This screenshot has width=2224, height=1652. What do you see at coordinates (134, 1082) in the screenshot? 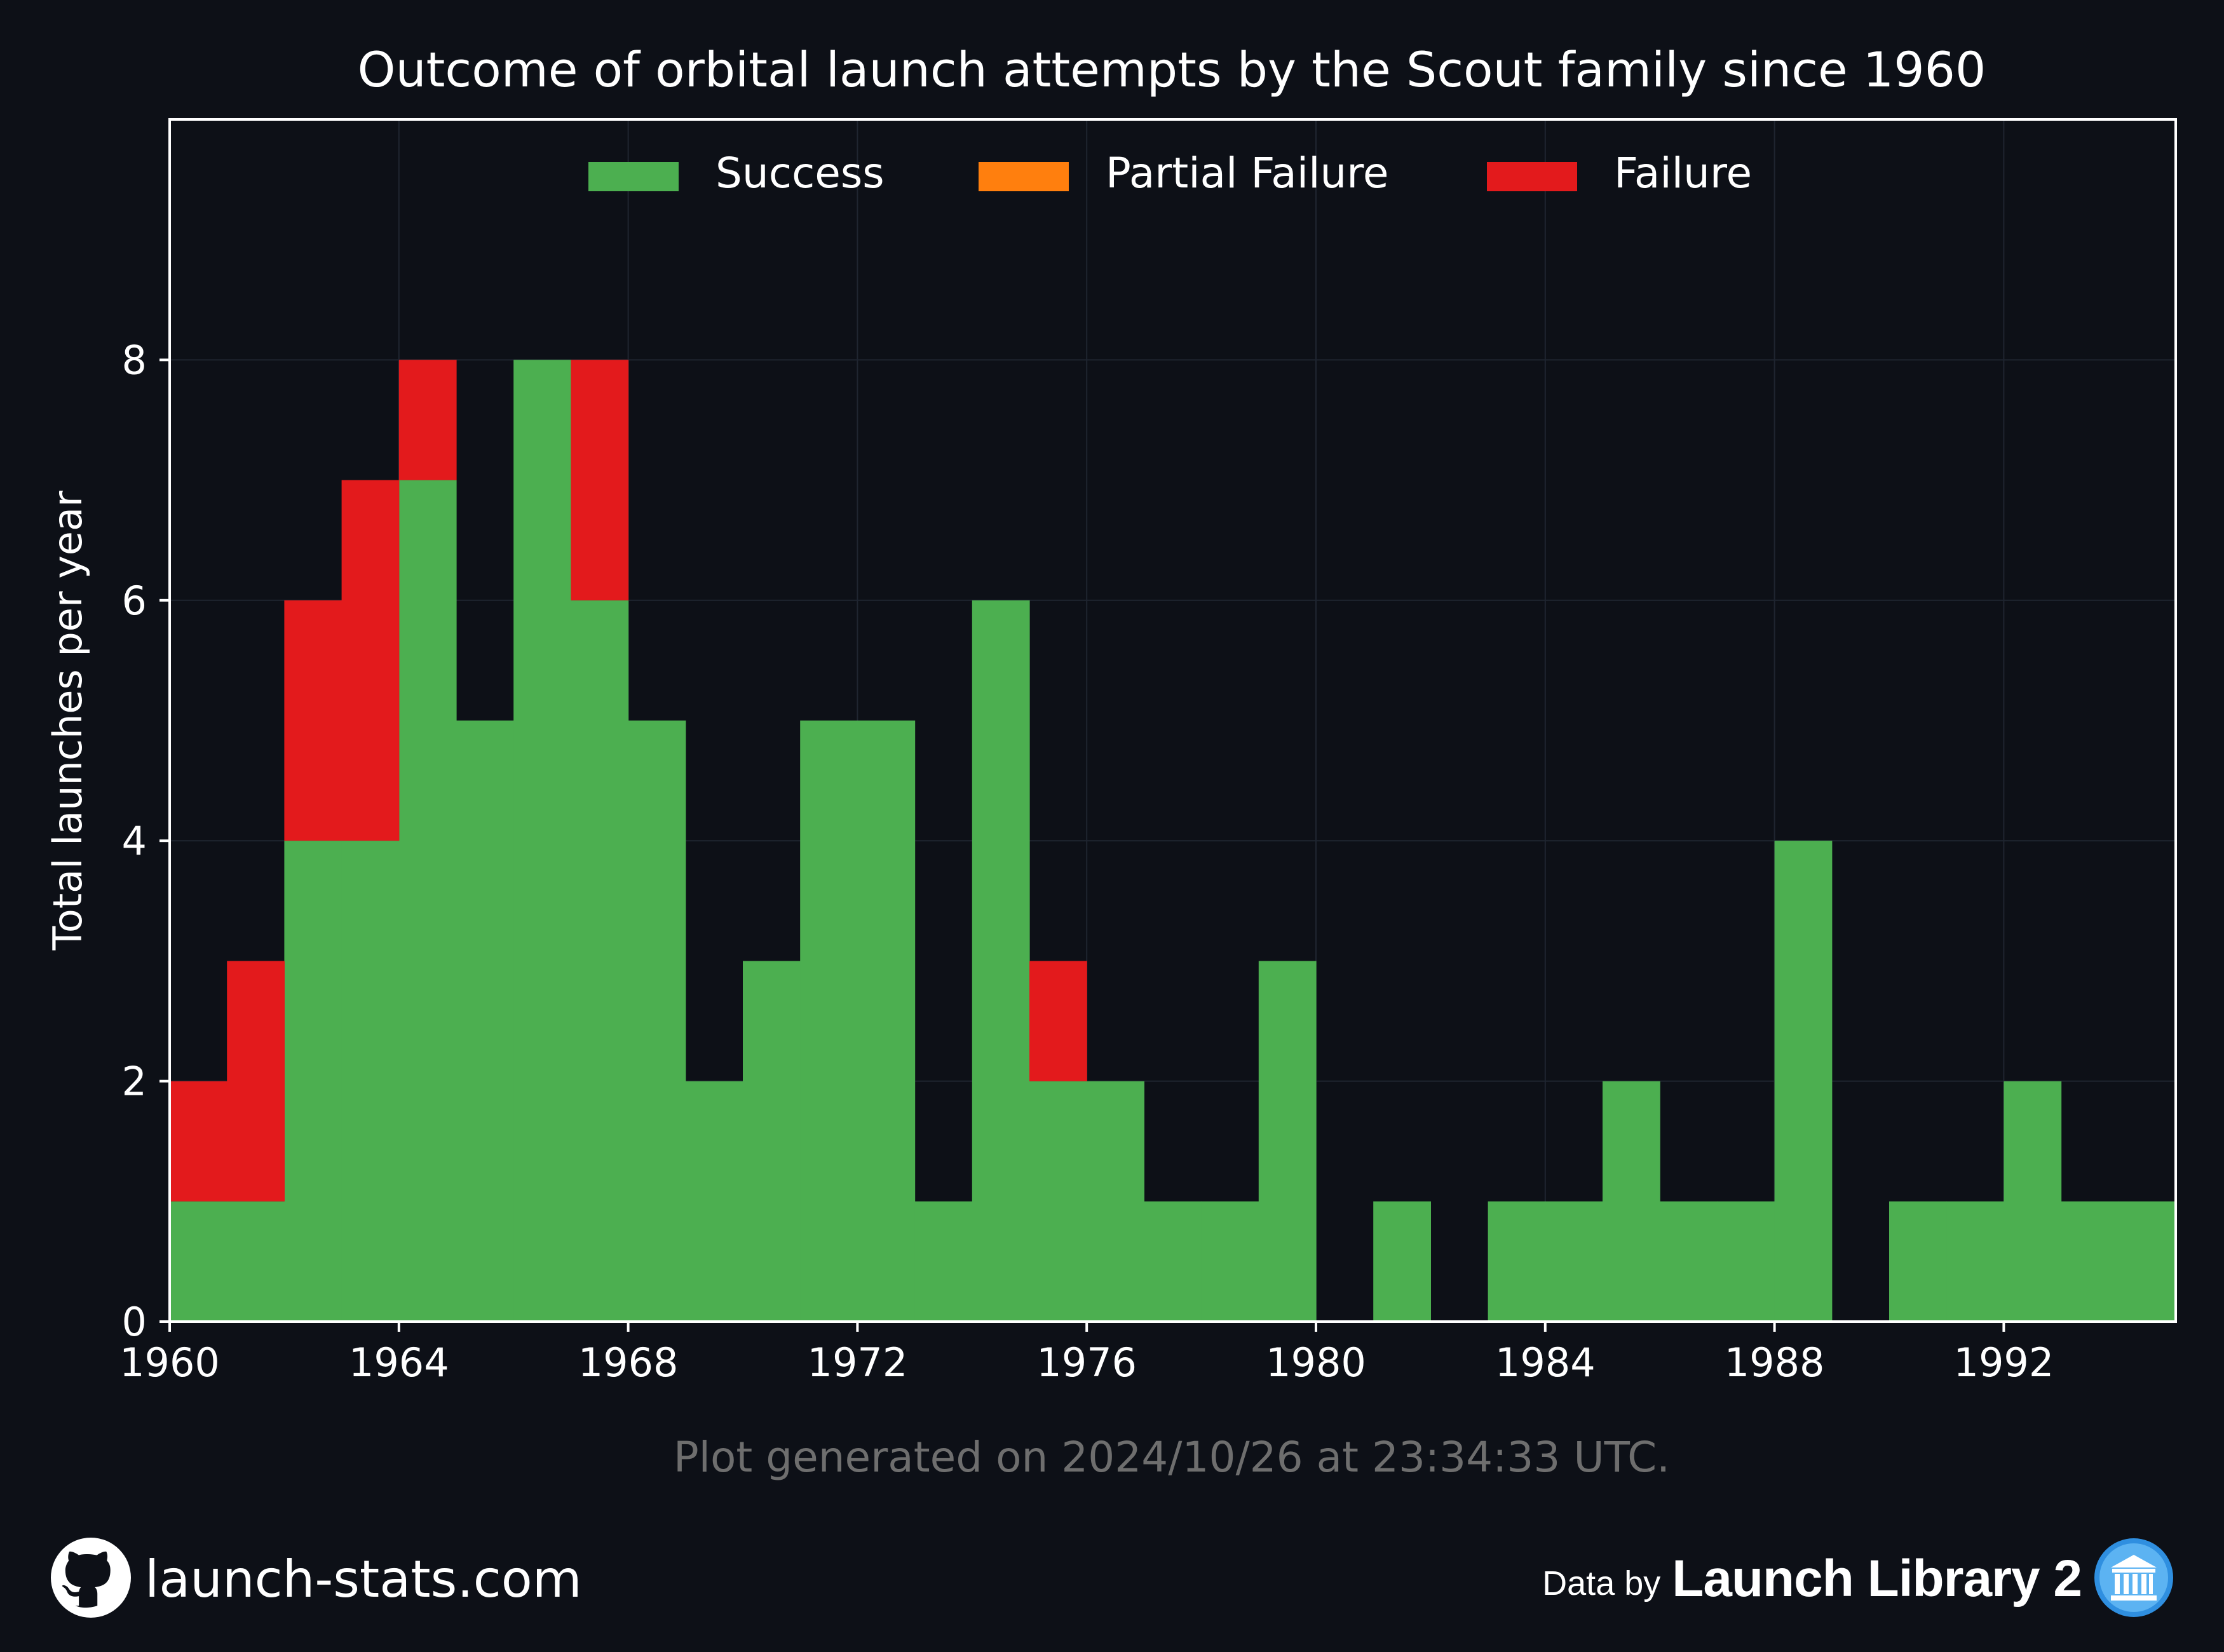
I see `y-tick-label-2: 2` at bounding box center [134, 1082].